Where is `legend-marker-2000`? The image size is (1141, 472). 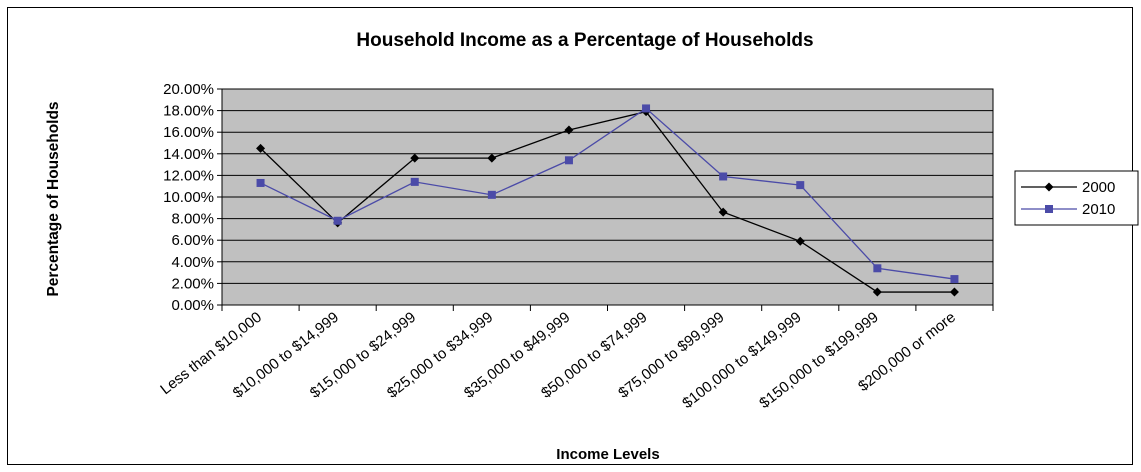
legend-marker-2000 is located at coordinates (1049, 187).